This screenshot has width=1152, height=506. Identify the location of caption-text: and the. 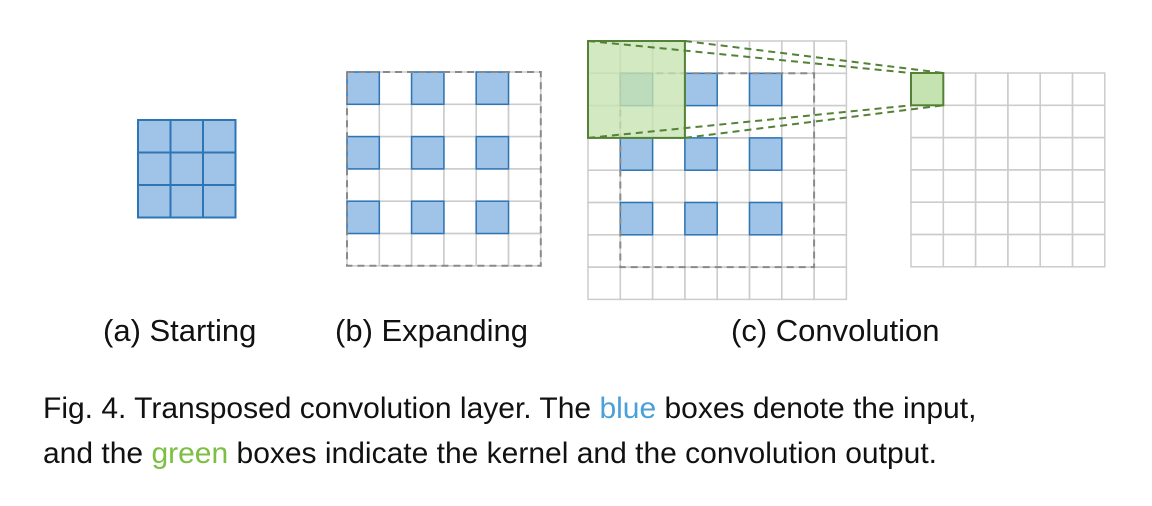
(97, 453).